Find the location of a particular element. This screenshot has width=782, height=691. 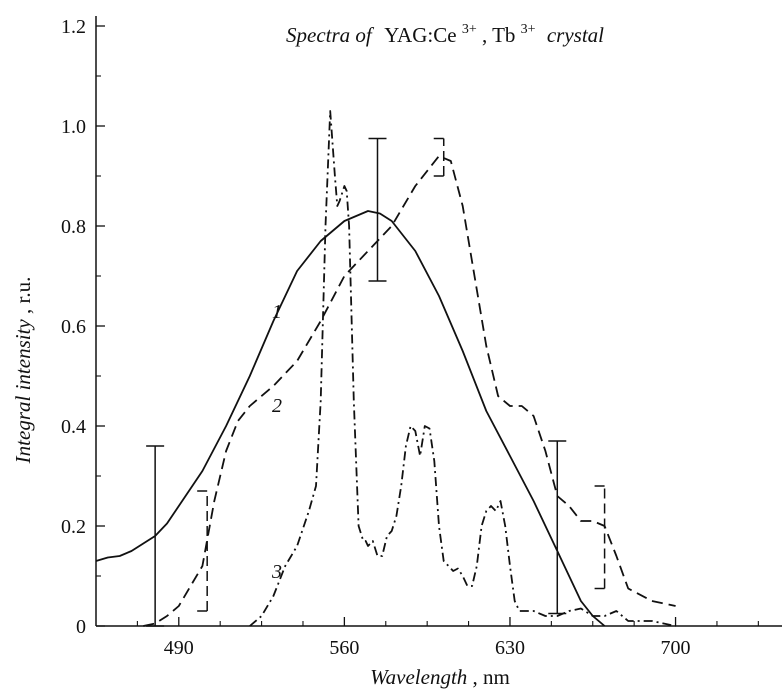

x-axis-label-main: Wavelength is located at coordinates (418, 677).